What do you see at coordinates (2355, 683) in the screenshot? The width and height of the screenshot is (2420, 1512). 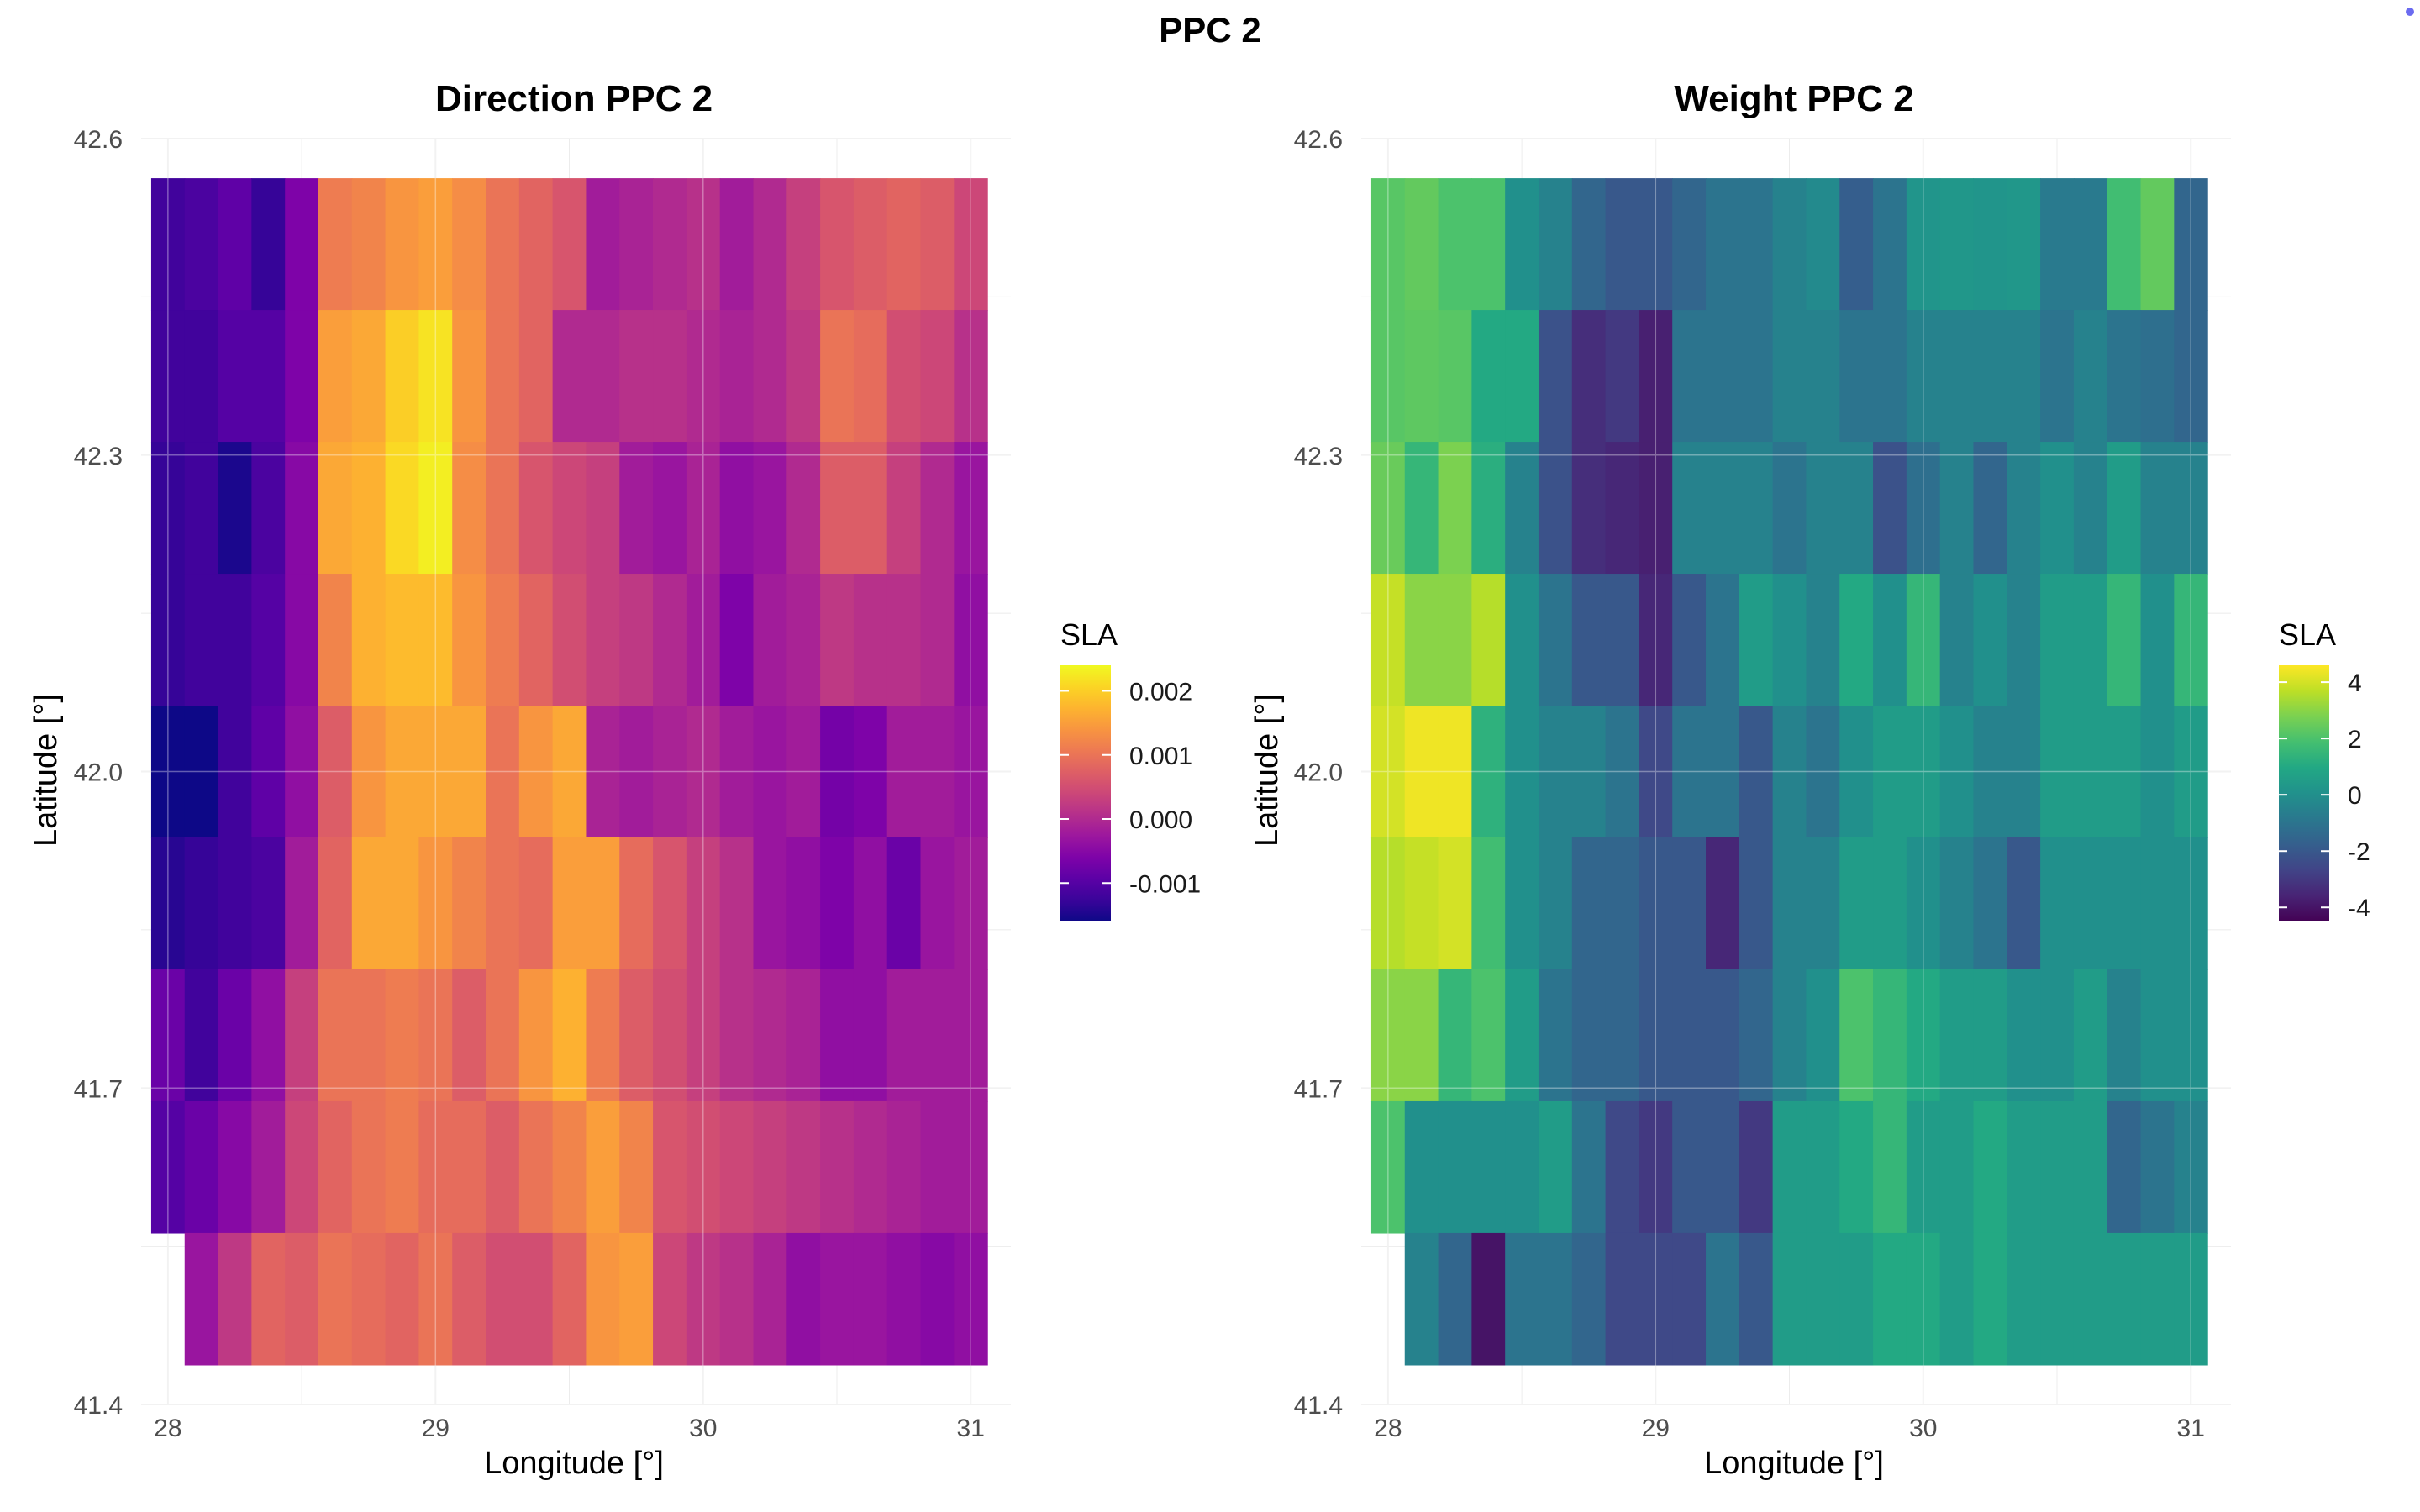 I see `colorbar-tick-label: 4` at bounding box center [2355, 683].